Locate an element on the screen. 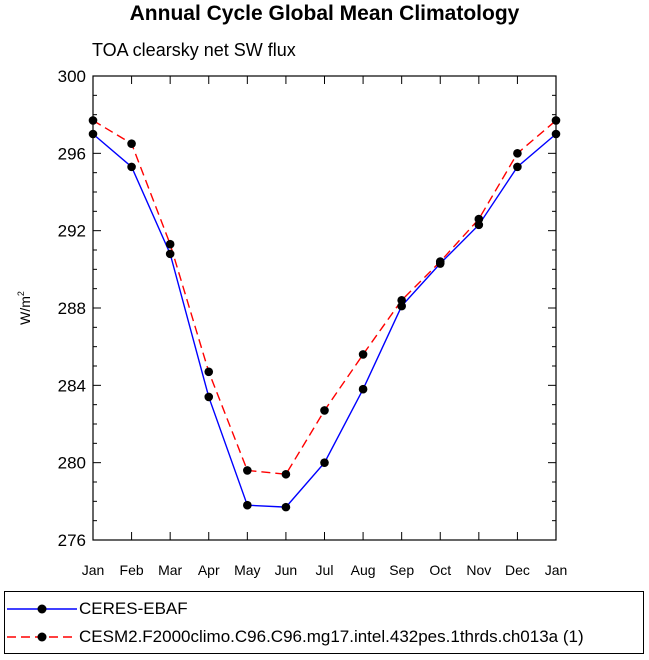  y-axis-label-superscript: 2 is located at coordinates (21, 293).